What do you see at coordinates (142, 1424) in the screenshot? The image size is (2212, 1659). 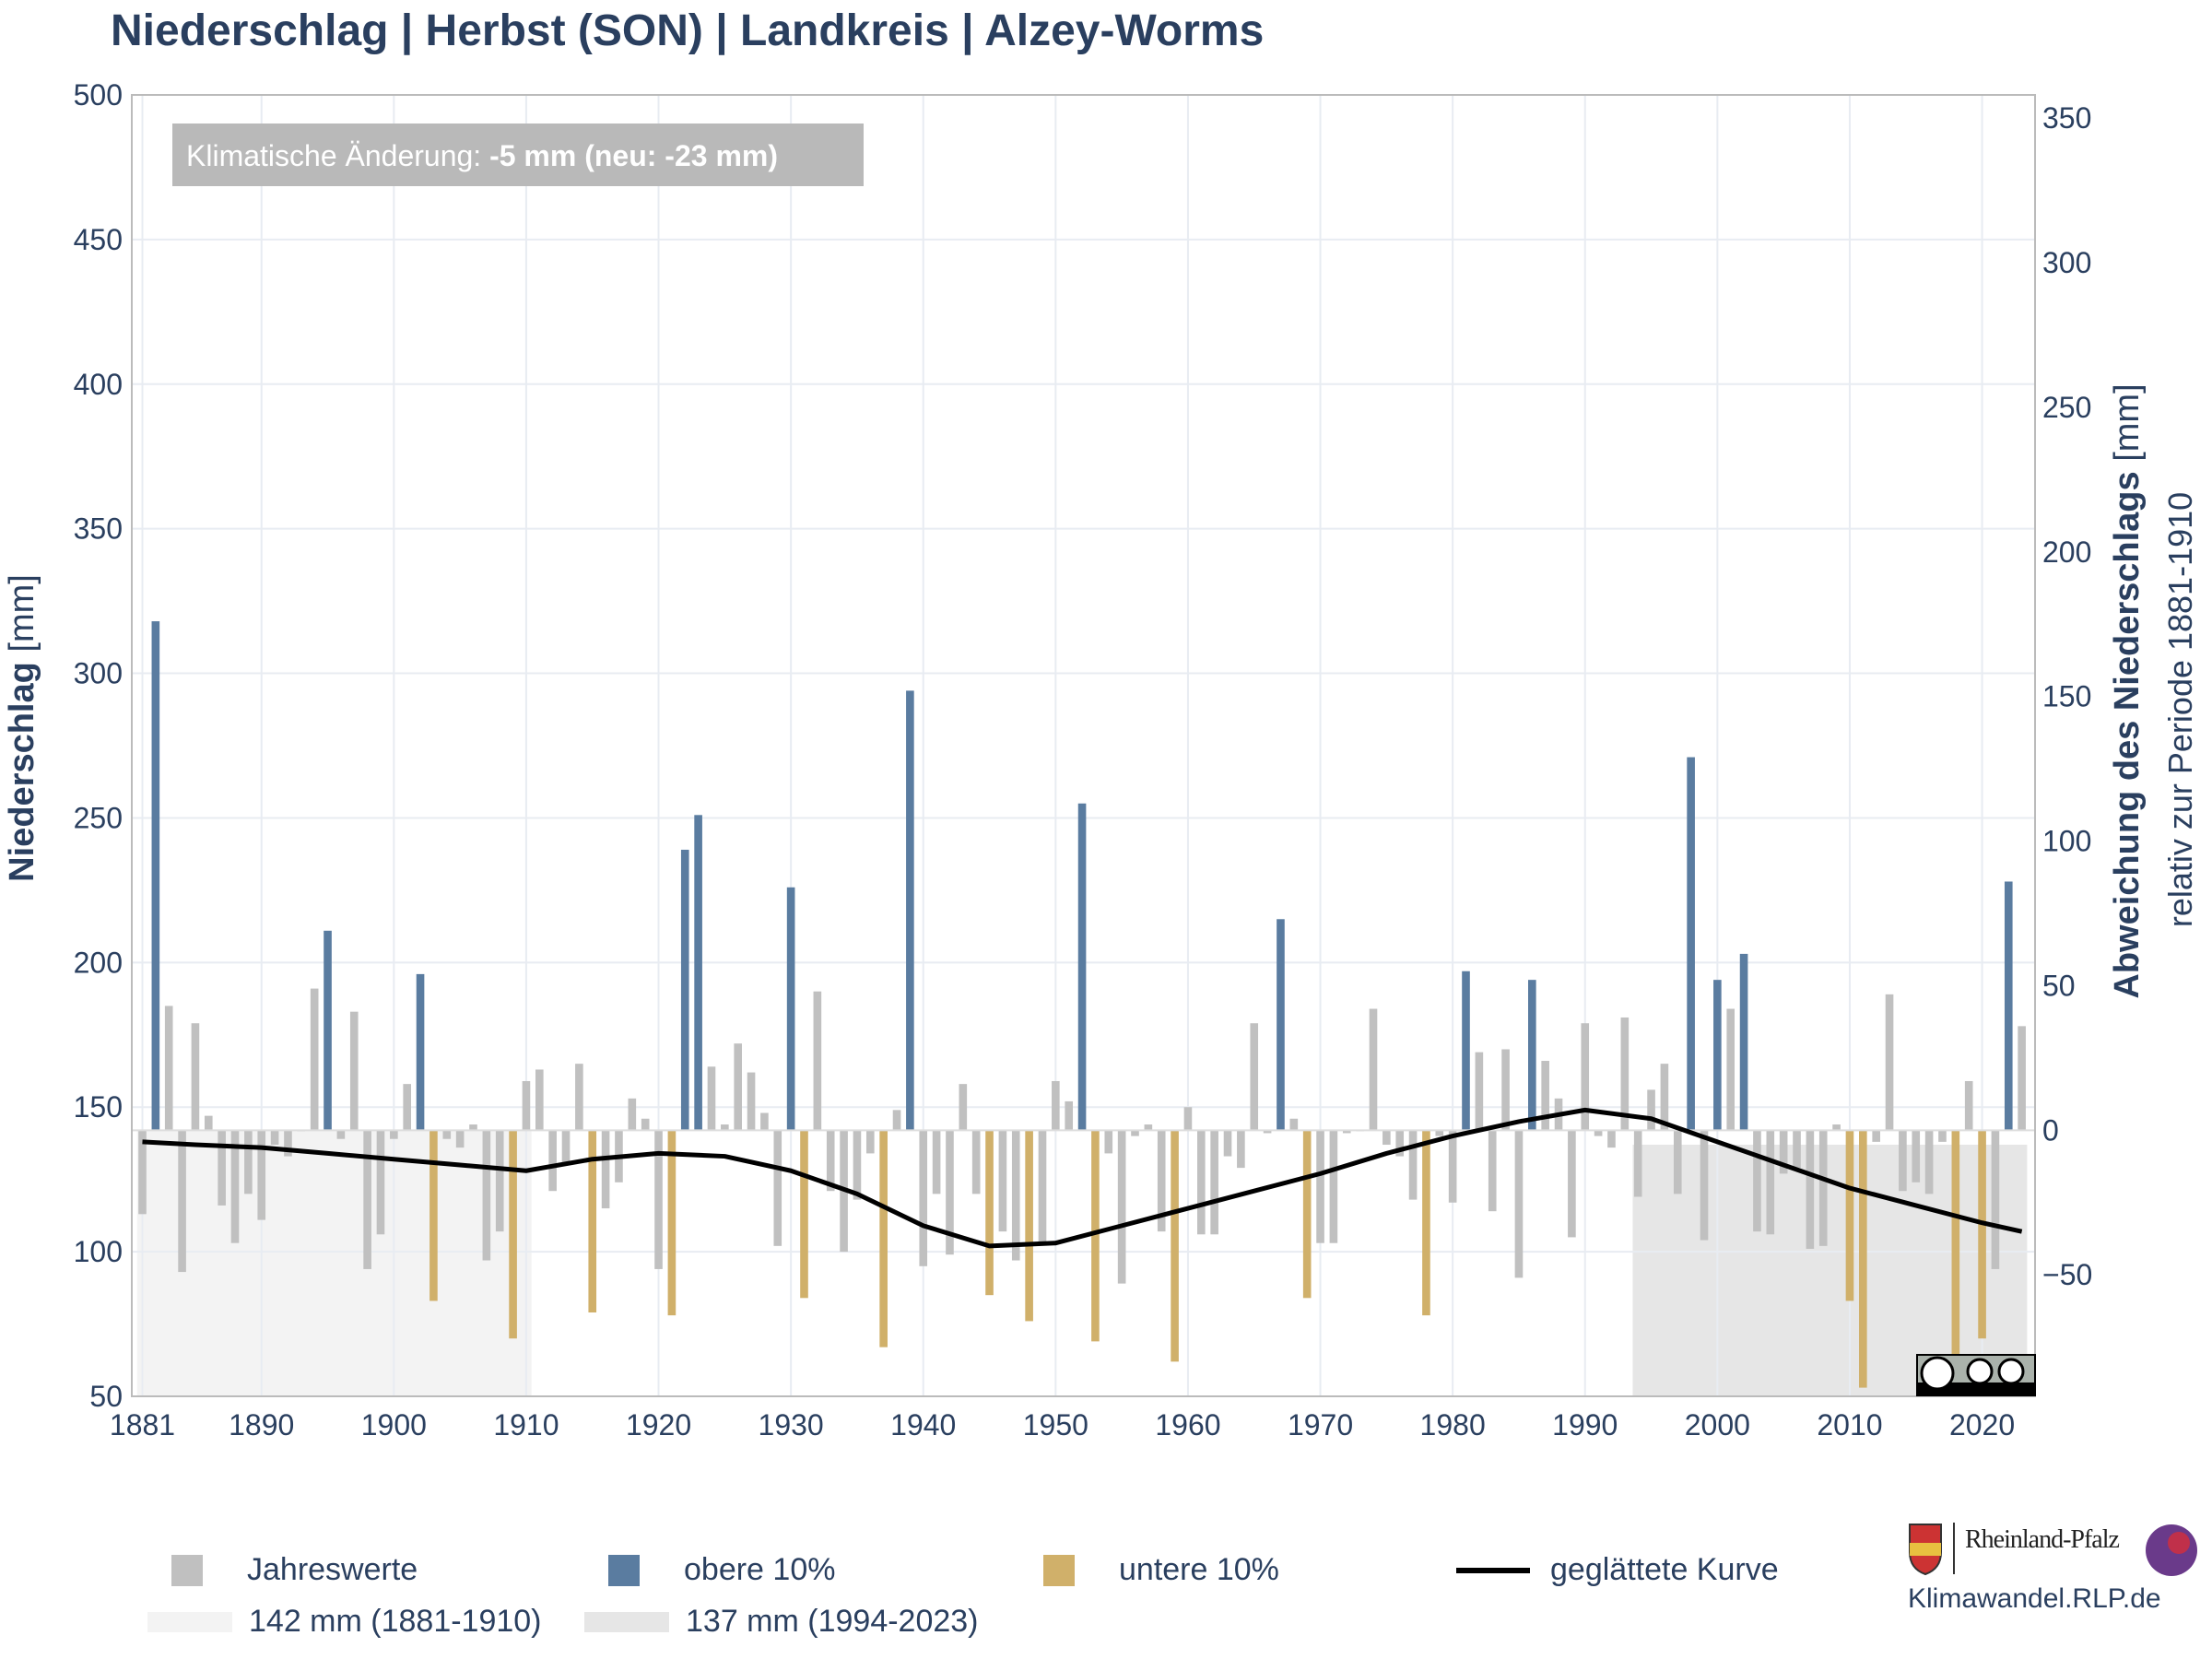 I see `x-tick-label: 1881` at bounding box center [142, 1424].